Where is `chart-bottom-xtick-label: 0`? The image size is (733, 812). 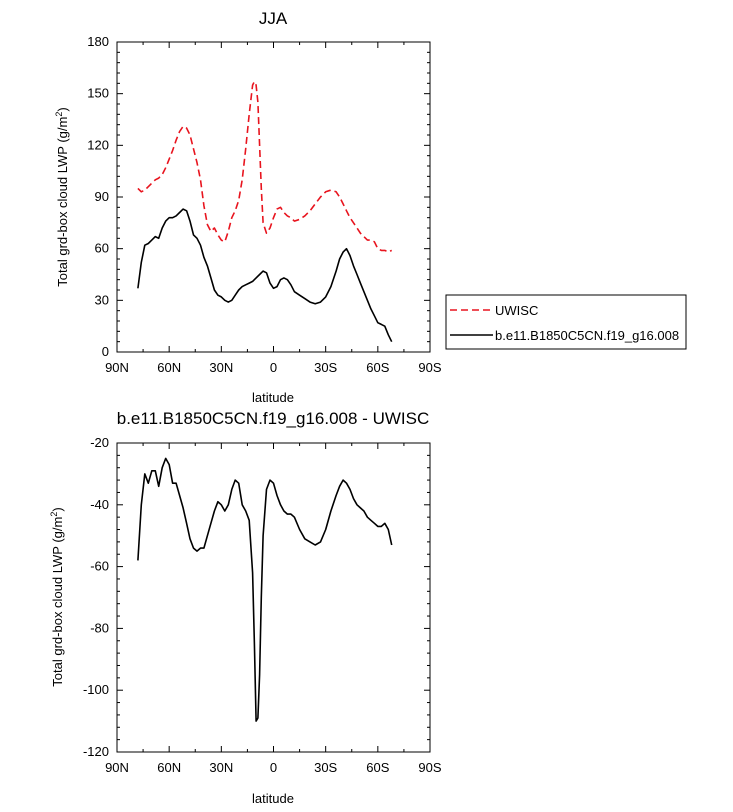
chart-bottom-xtick-label: 0 is located at coordinates (273, 767).